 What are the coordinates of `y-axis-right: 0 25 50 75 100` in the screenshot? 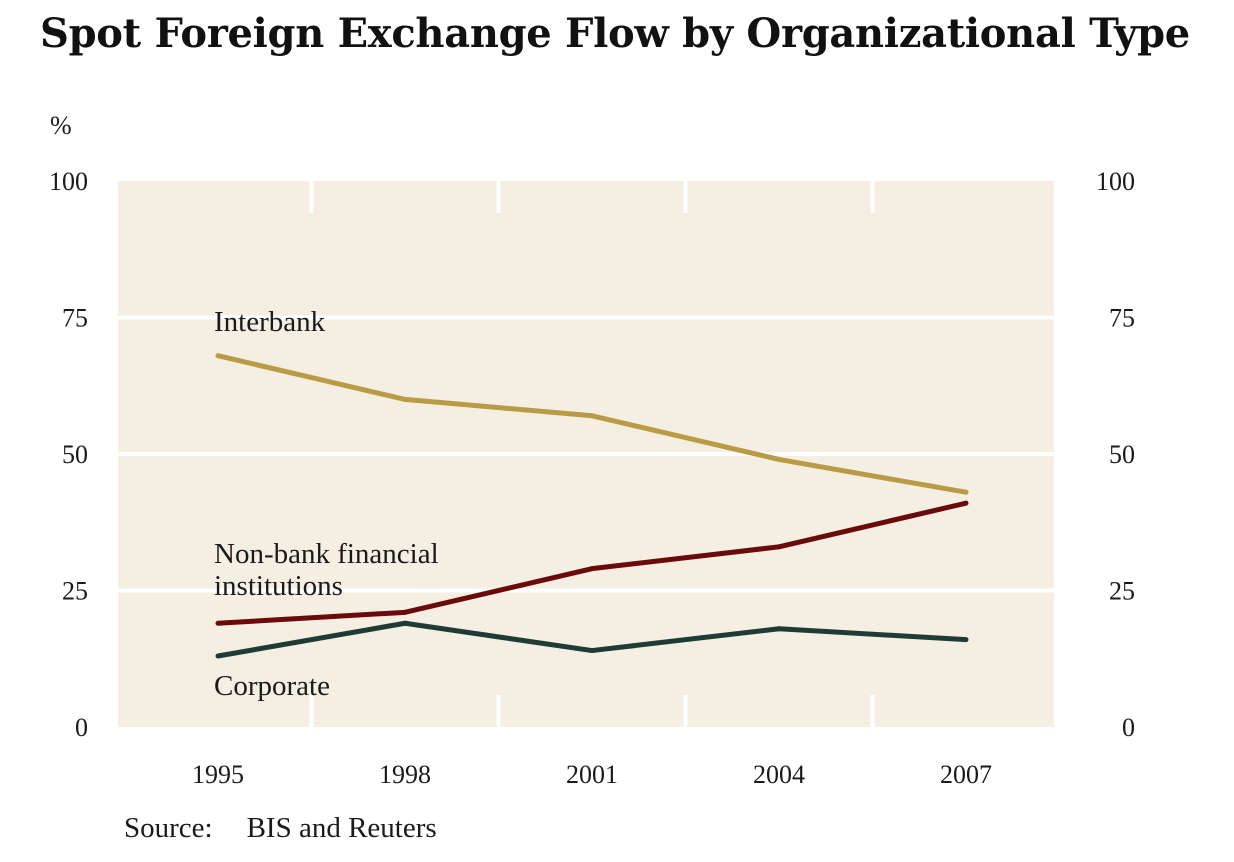 It's located at (1115, 454).